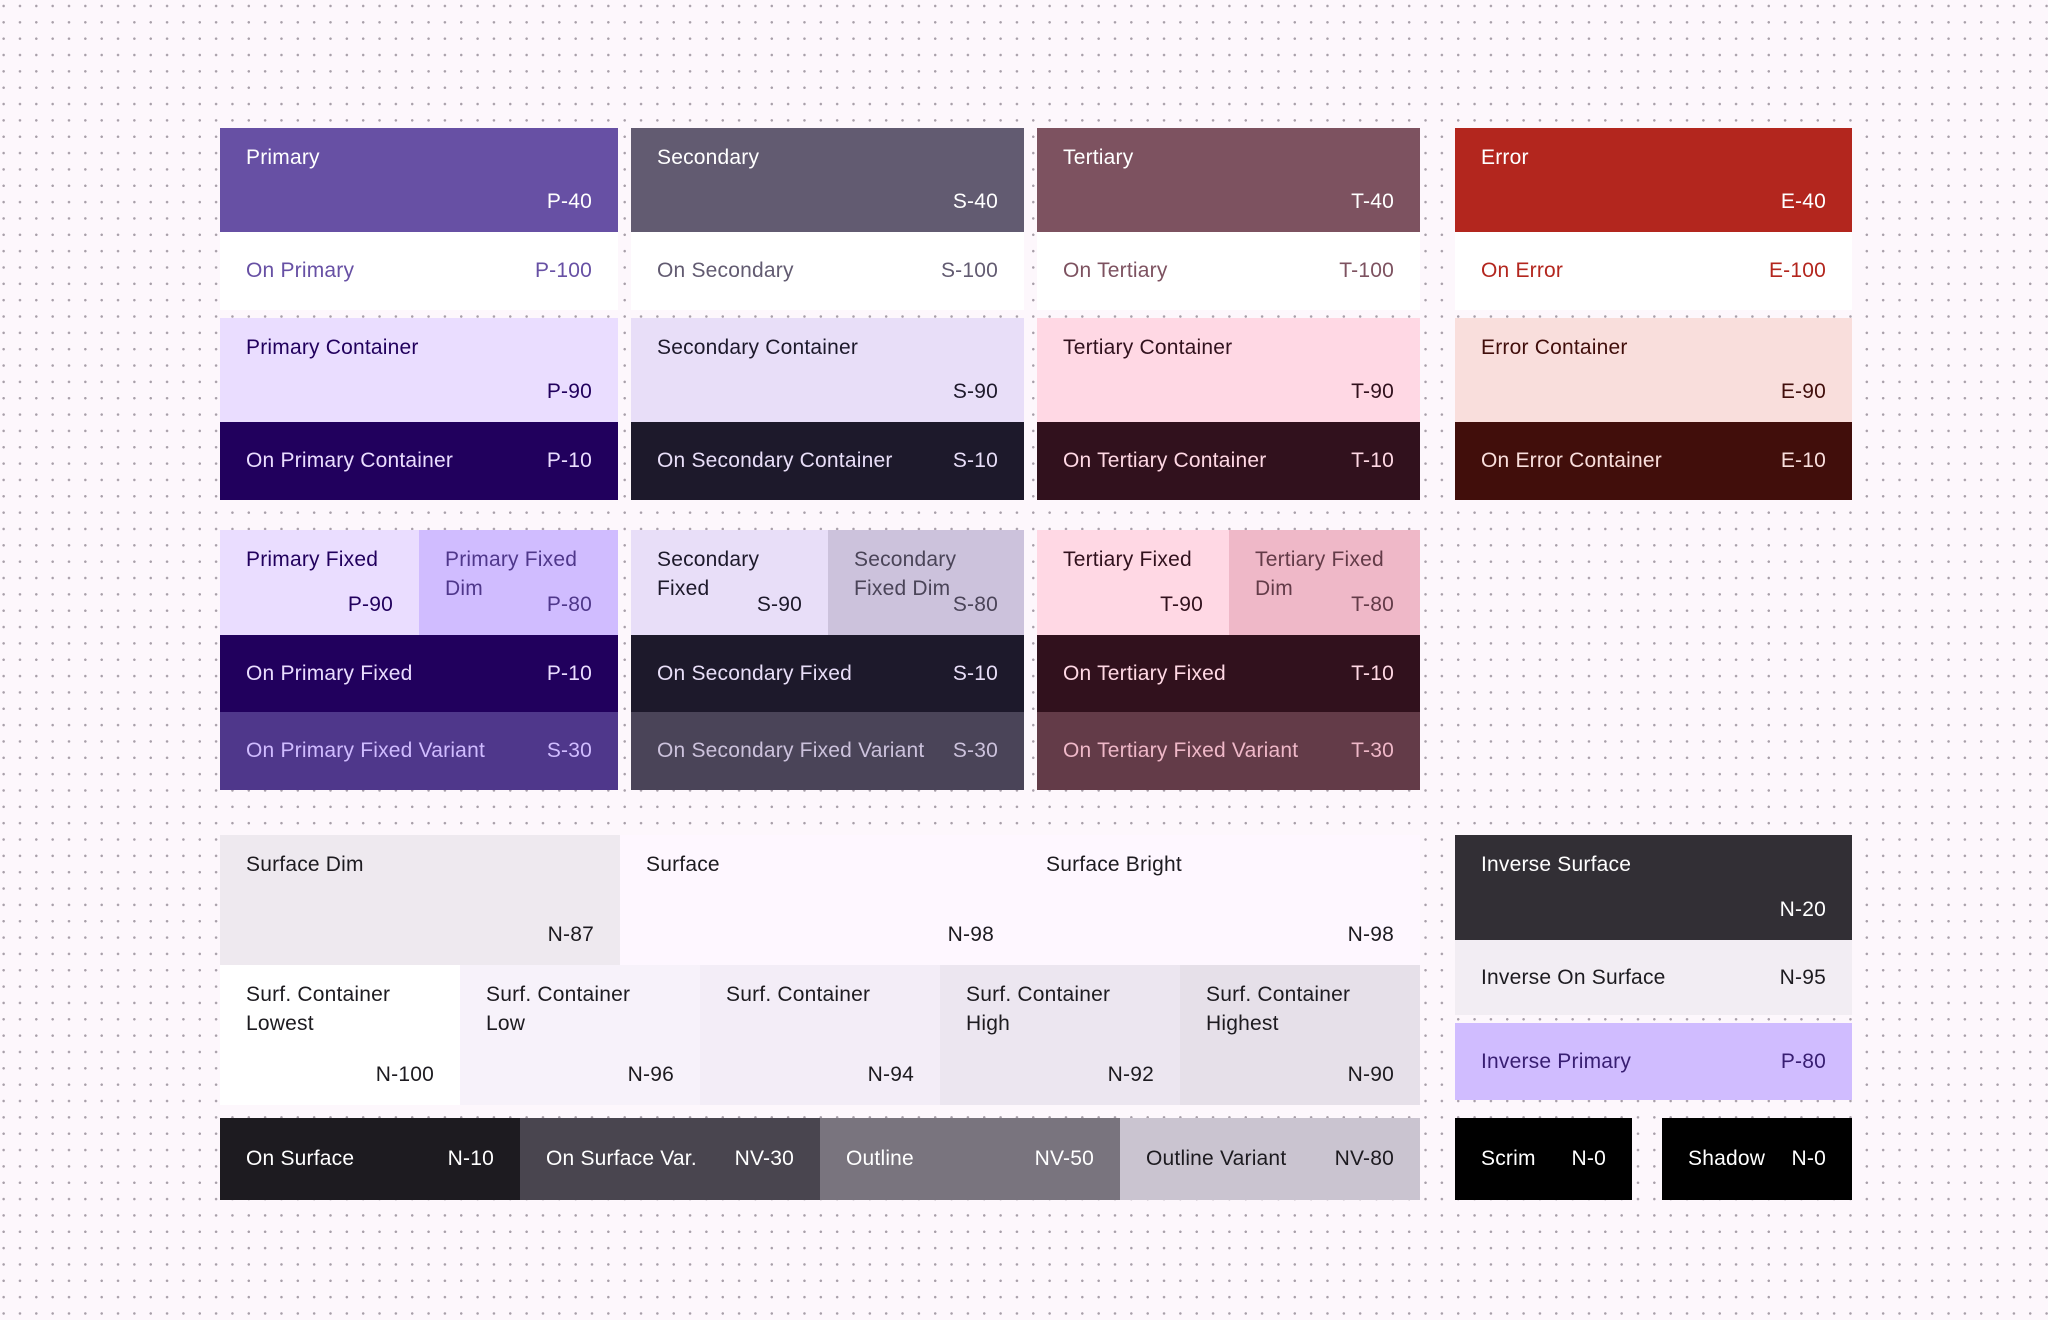 This screenshot has width=2048, height=1320. Describe the element at coordinates (708, 574) in the screenshot. I see `swatch-label: Secondary Fixed` at that location.